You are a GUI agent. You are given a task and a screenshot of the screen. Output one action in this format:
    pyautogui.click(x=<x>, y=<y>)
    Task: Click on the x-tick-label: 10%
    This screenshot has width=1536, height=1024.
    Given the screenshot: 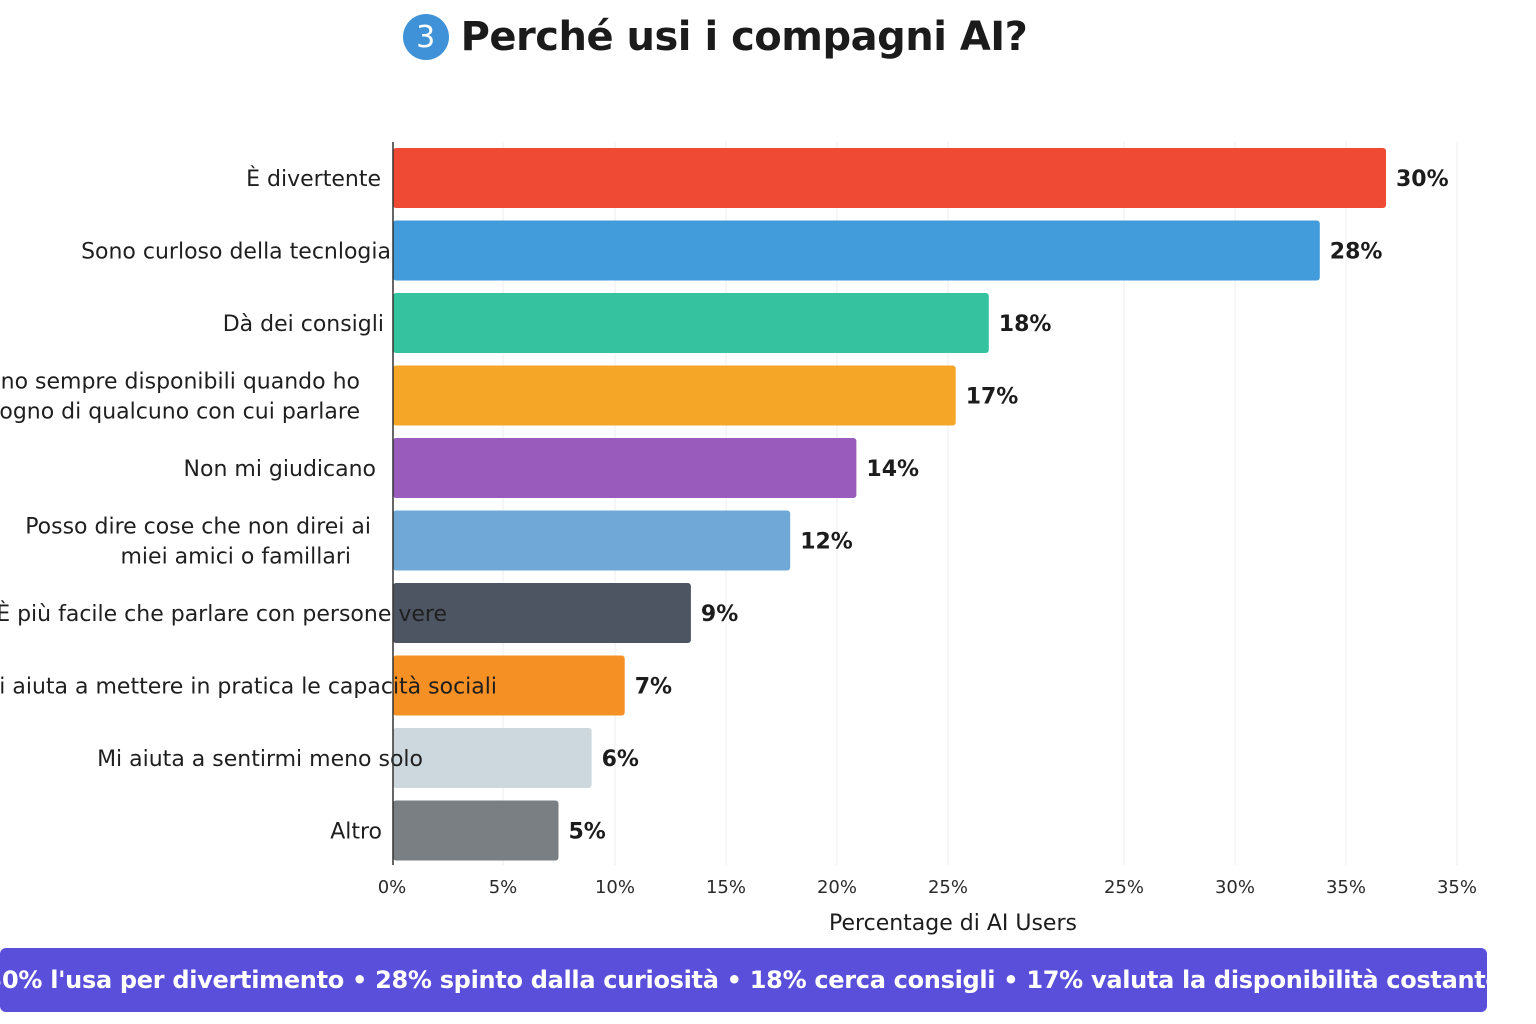 What is the action you would take?
    pyautogui.click(x=615, y=887)
    